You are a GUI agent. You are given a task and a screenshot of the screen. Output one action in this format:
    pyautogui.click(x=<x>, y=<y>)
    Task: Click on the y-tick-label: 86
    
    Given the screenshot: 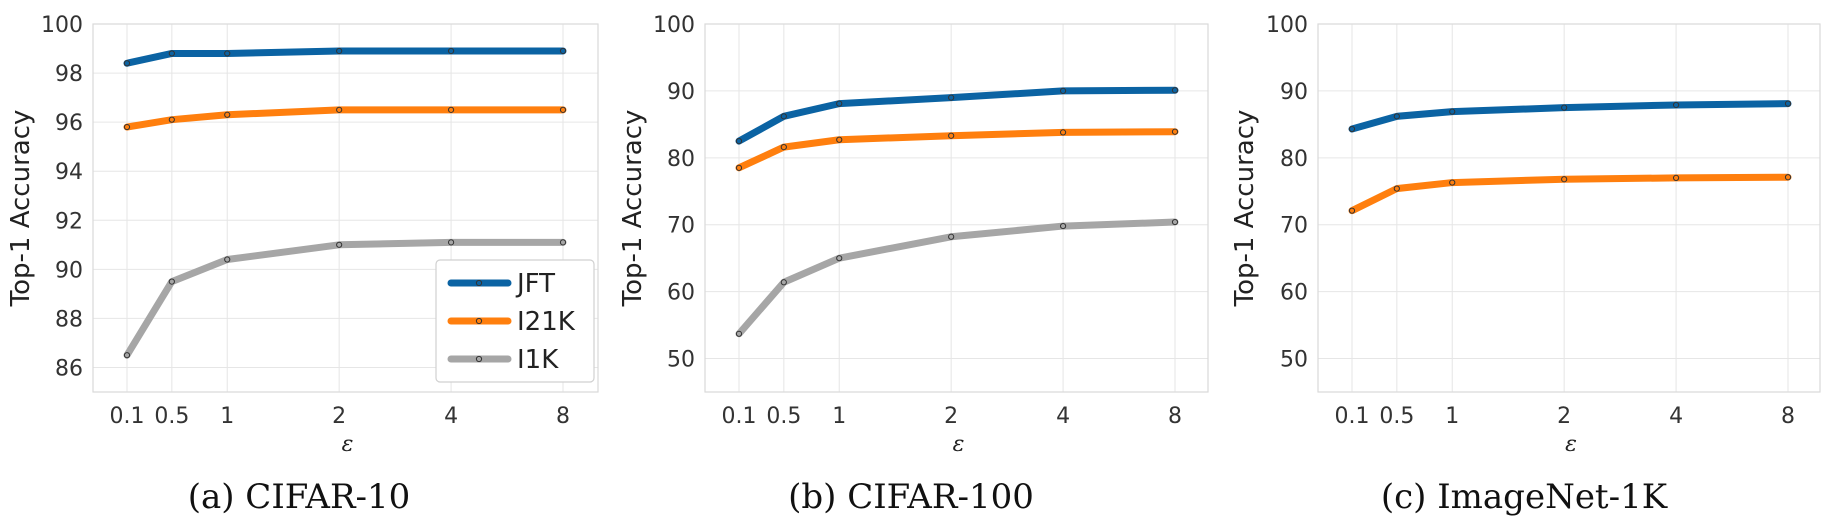 What is the action you would take?
    pyautogui.click(x=69, y=368)
    